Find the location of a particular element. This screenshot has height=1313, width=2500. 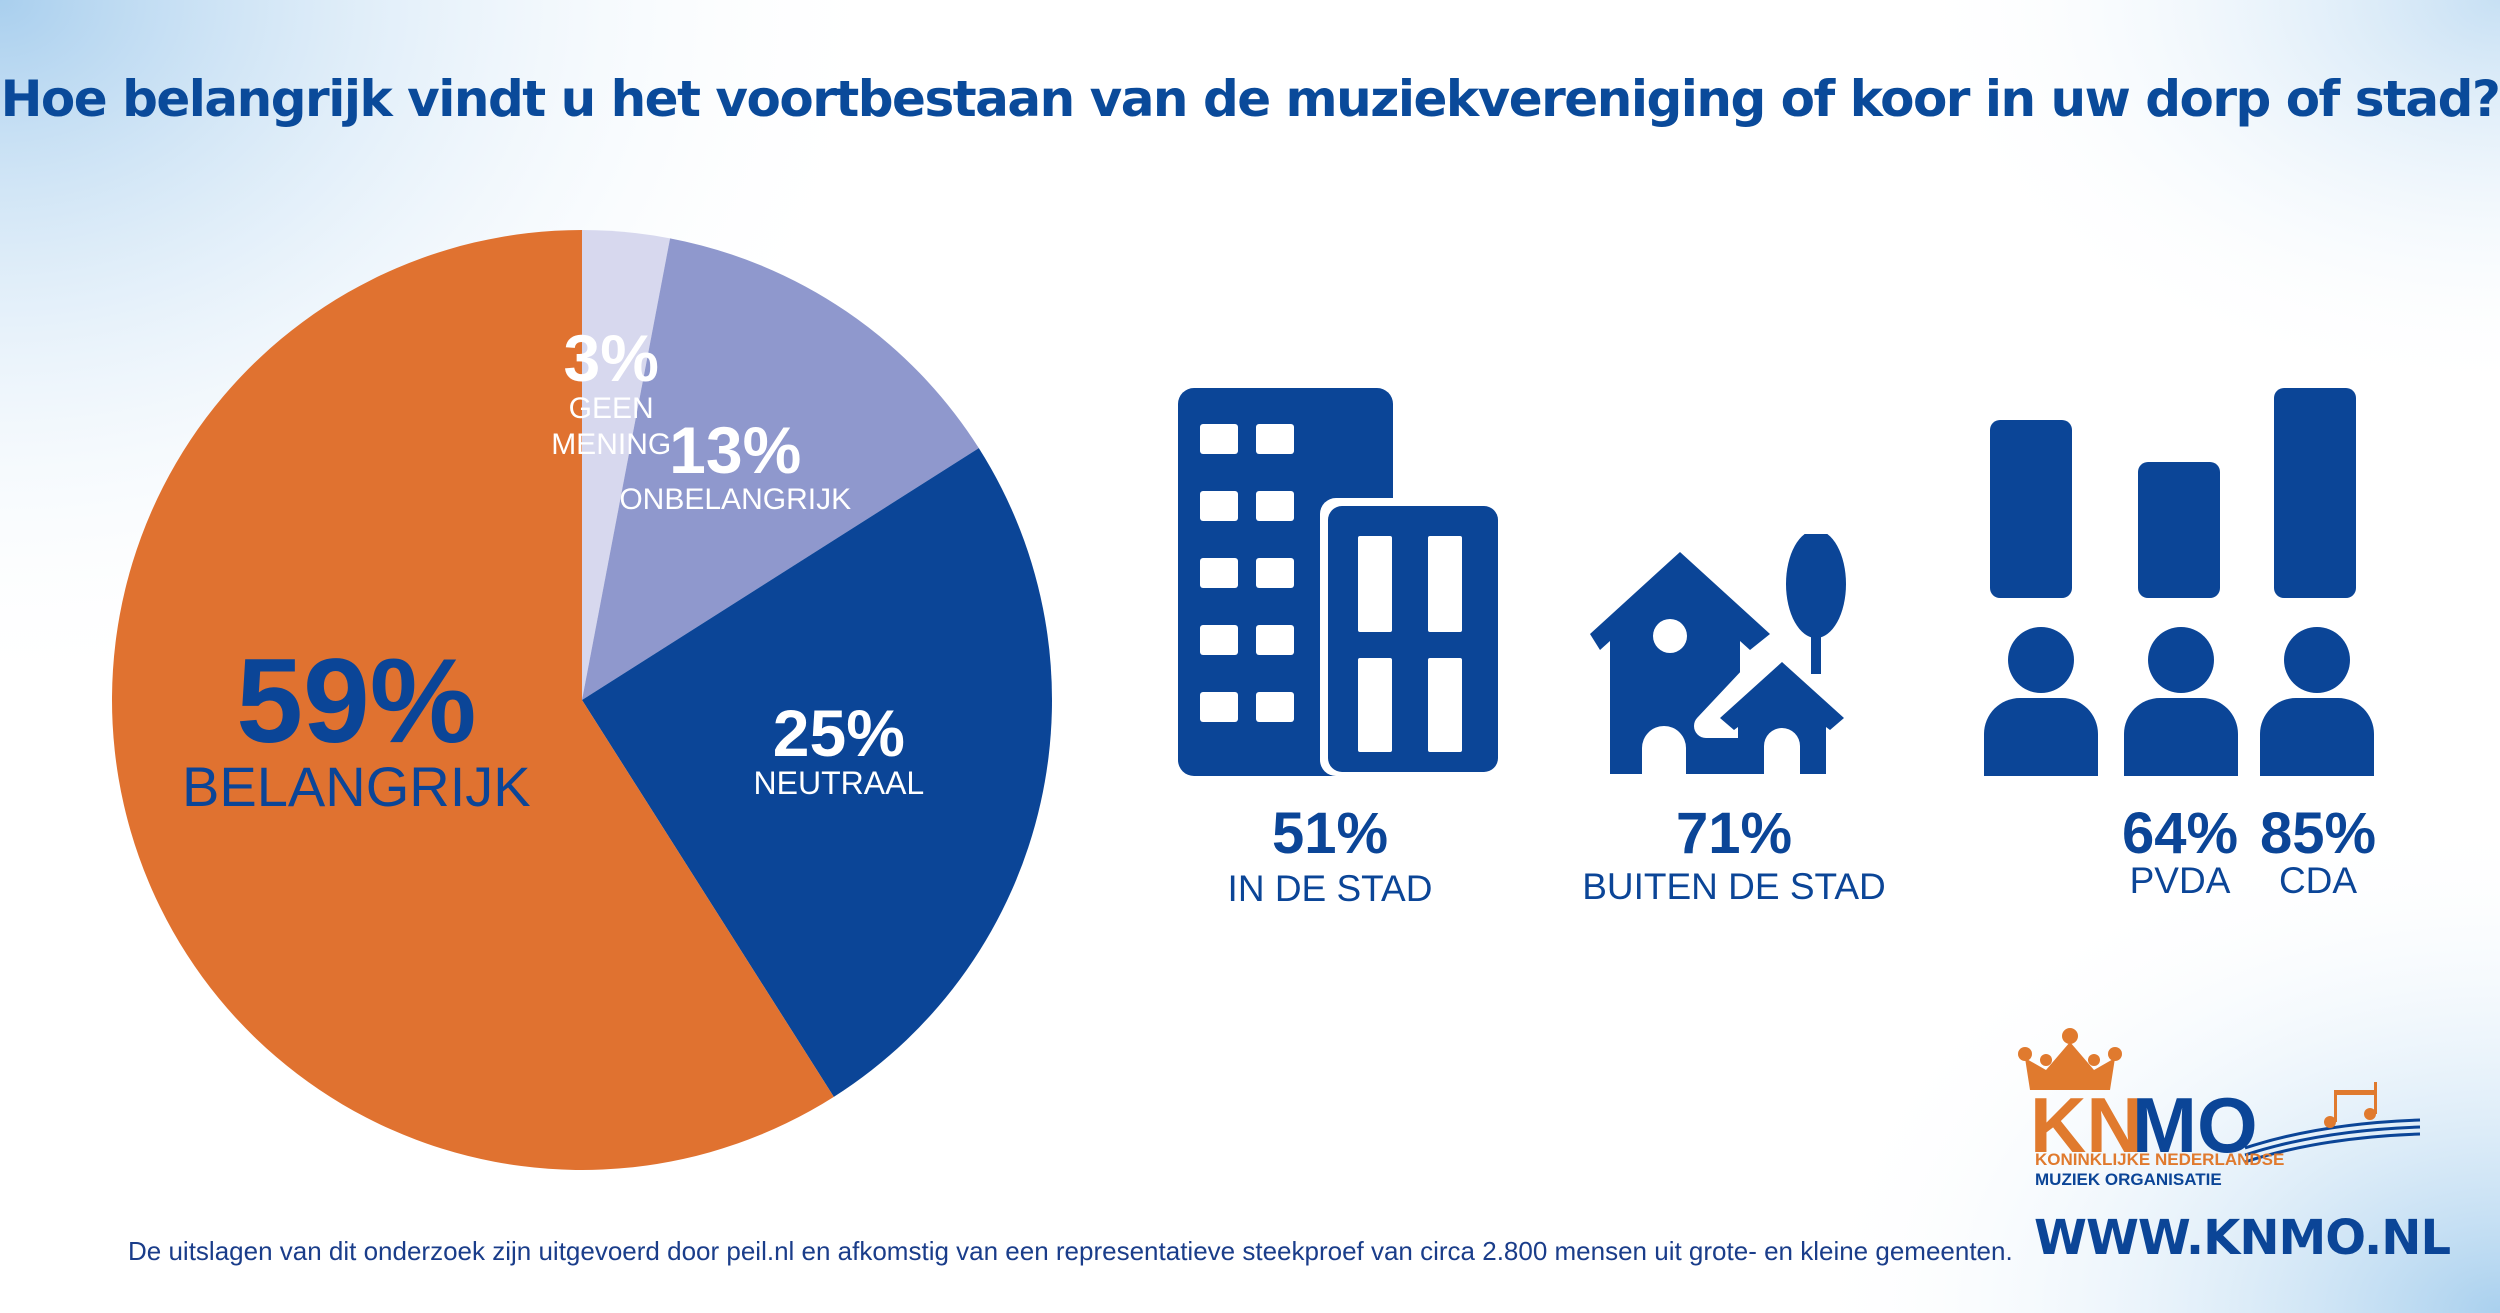

pie-value-onbelangrijk: 13% is located at coordinates (735, 449).